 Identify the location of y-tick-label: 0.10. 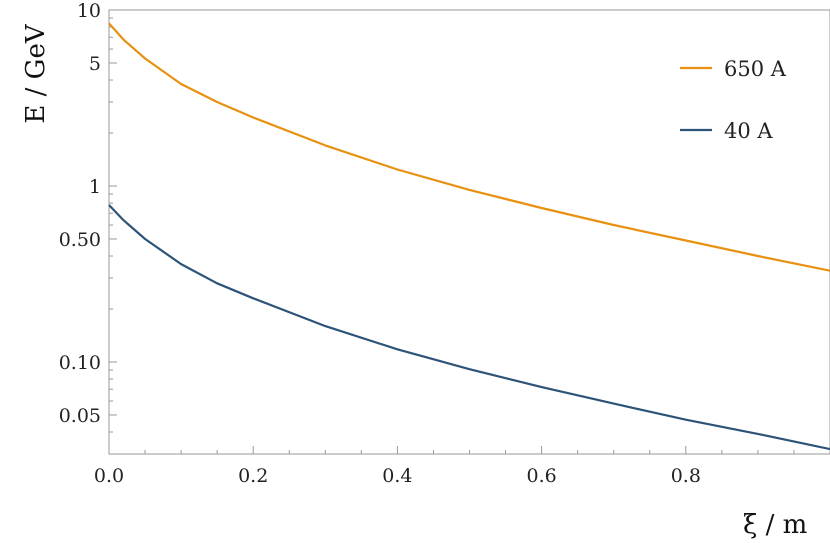
(80, 363).